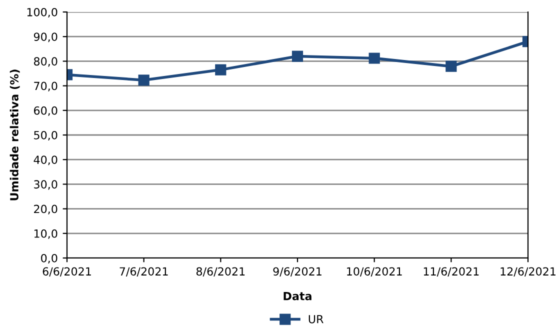  What do you see at coordinates (42, 13) in the screenshot?
I see `y-tick-label: 100,0` at bounding box center [42, 13].